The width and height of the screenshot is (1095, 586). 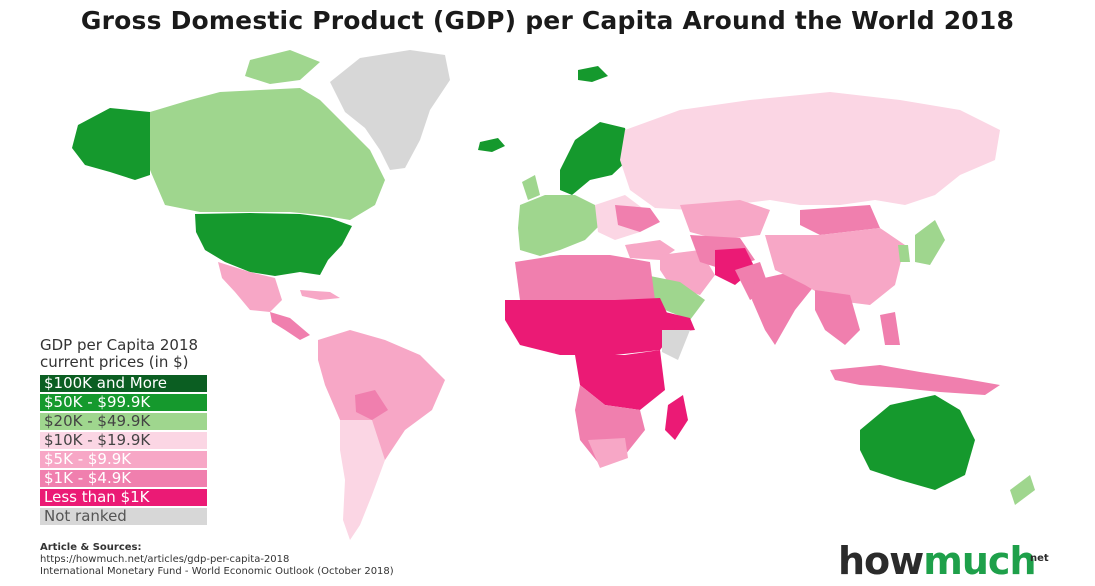 I want to click on logo-how: how, so click(x=881, y=561).